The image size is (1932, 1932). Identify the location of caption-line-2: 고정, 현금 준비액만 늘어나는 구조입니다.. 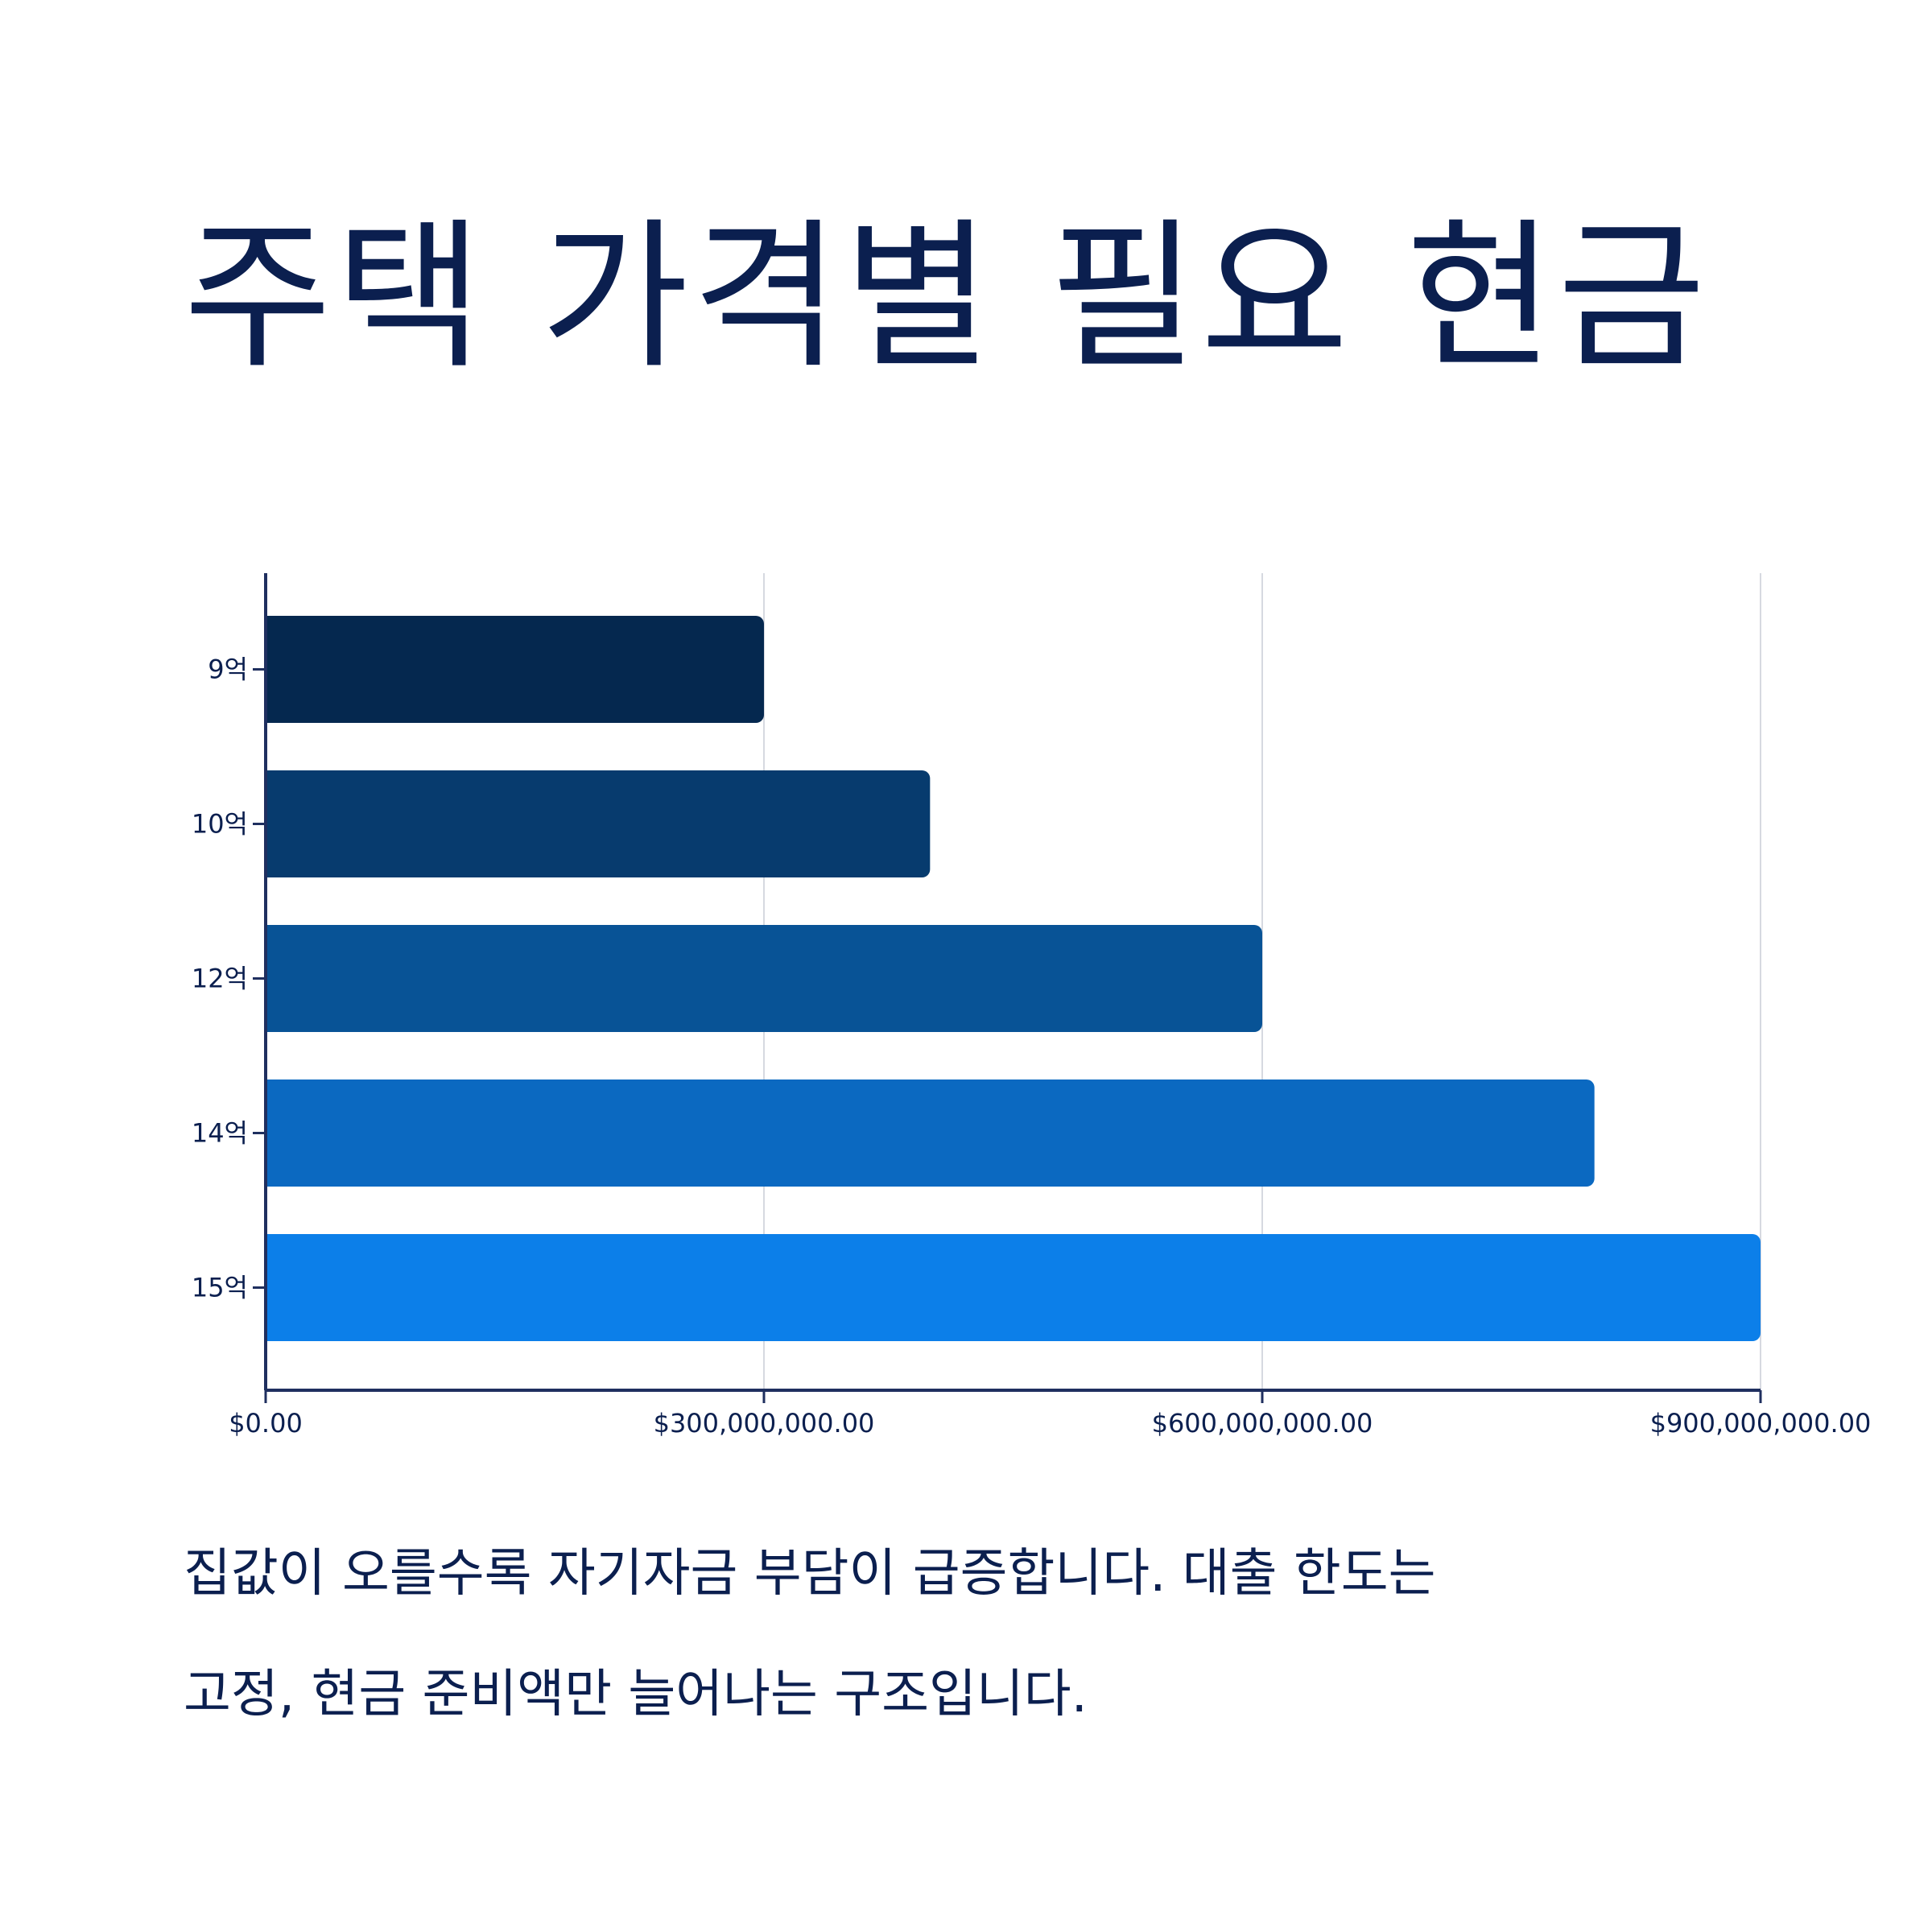
(636, 1694).